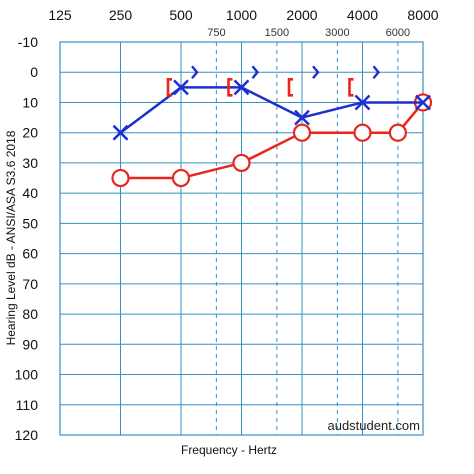  What do you see at coordinates (302, 117) in the screenshot?
I see `cross-point-1-2000hz` at bounding box center [302, 117].